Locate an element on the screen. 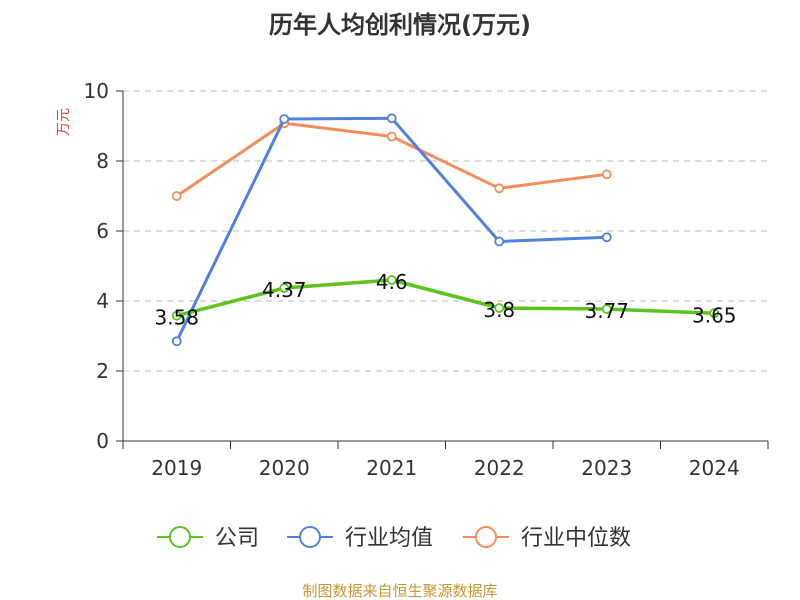  y-tick-label: 8 is located at coordinates (102, 161).